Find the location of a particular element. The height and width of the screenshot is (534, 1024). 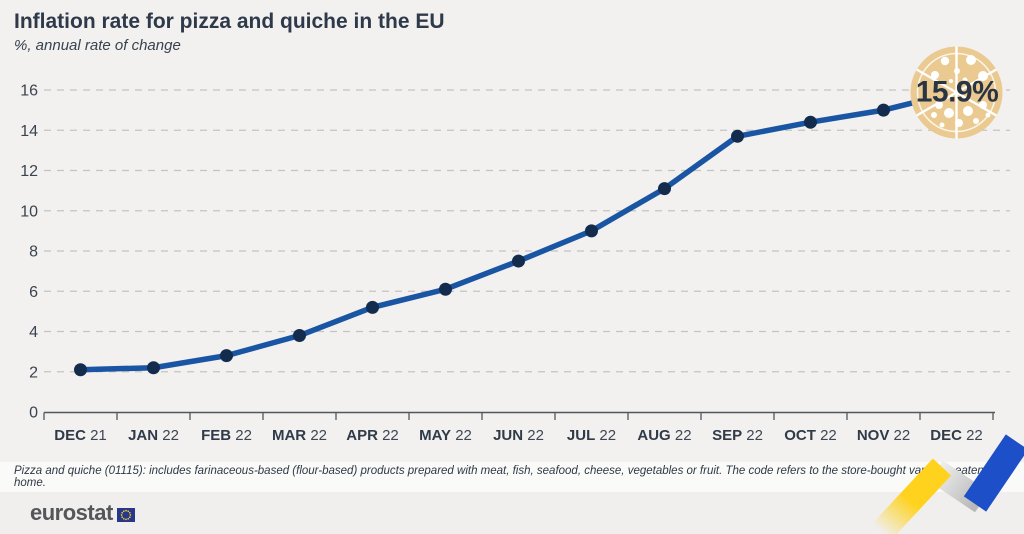

eurostat-logo: eurostat is located at coordinates (82, 513).